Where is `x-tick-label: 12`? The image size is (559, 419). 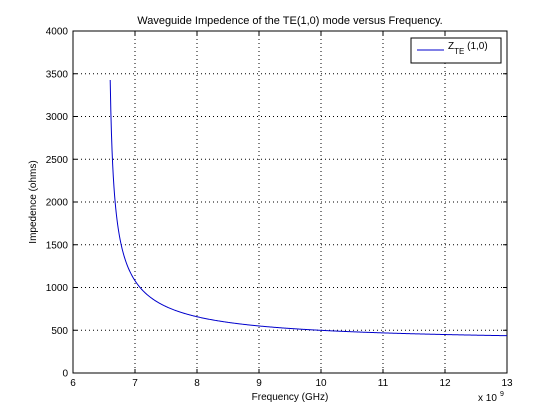 x-tick-label: 12 is located at coordinates (445, 383).